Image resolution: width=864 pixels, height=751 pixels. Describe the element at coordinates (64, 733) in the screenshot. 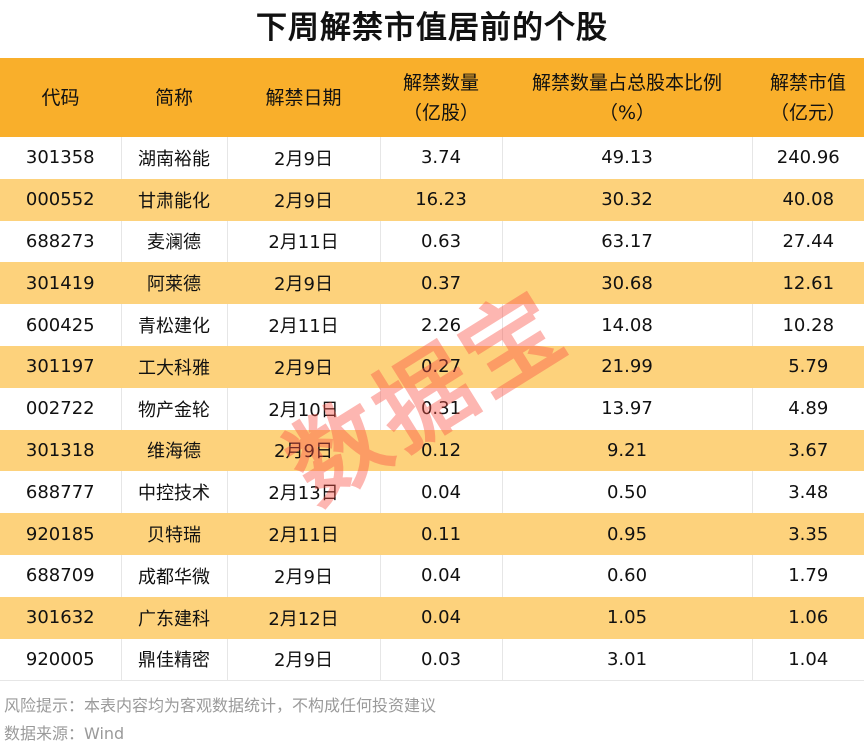

I see `source-note: 数据来源：Wind` at that location.